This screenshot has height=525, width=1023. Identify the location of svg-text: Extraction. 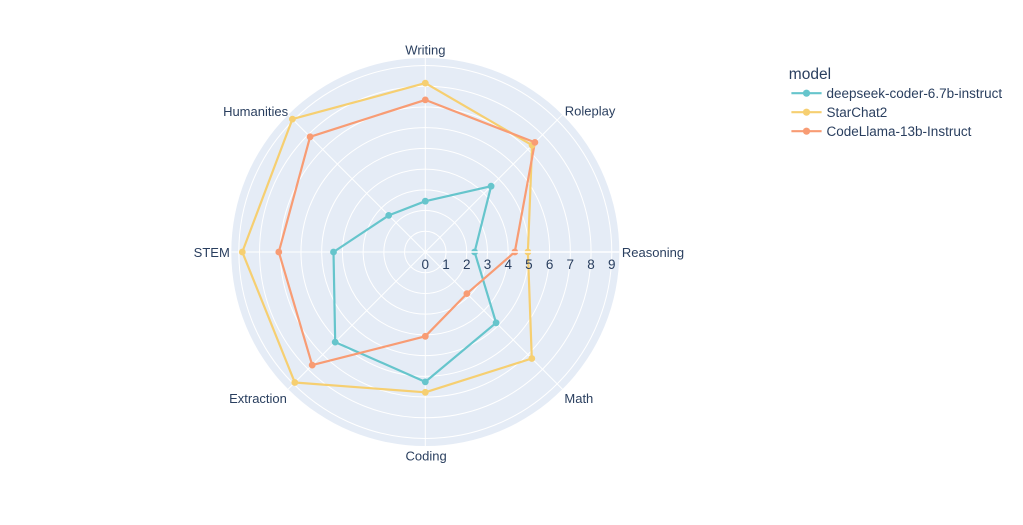
(258, 398).